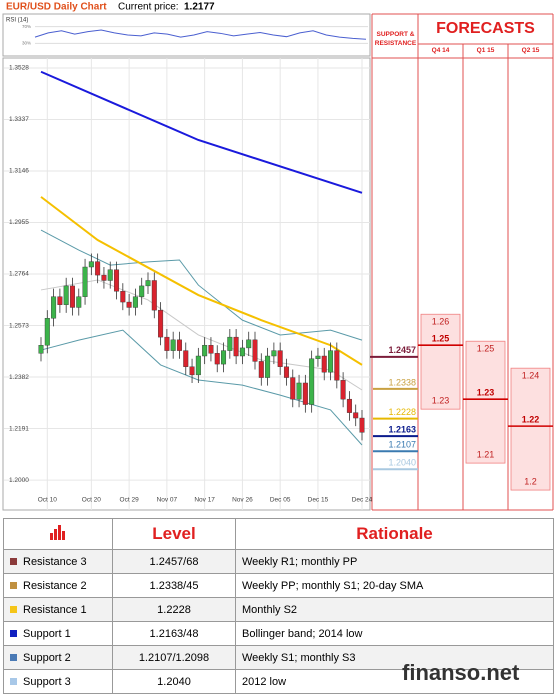  I want to click on forecast-mid-label: 1.23, so click(486, 393).